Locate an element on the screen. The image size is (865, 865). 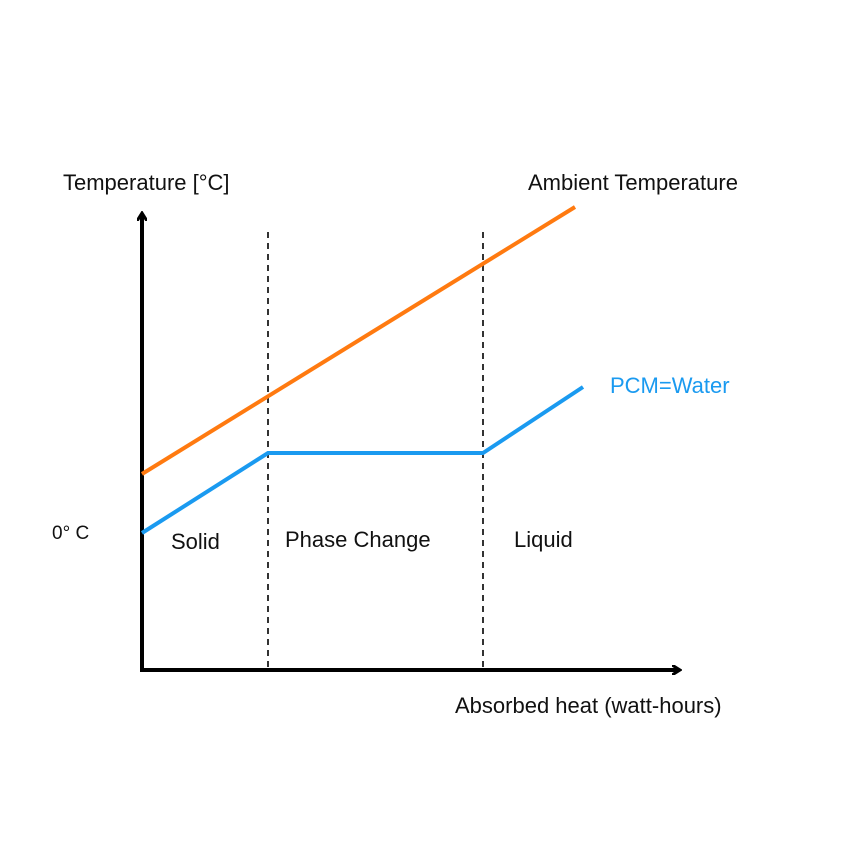
line-label: Ambient Temperature is located at coordinates (633, 182).